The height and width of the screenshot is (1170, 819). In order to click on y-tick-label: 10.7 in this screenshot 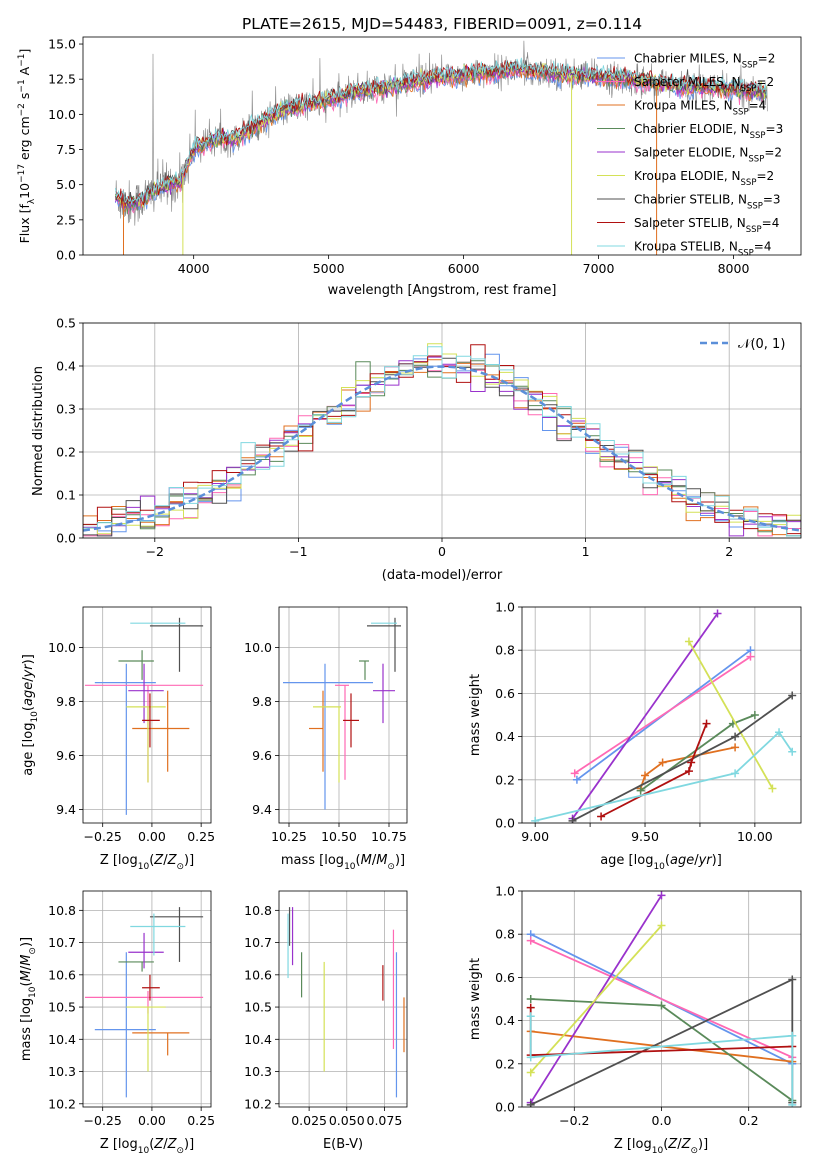, I will do `click(62, 942)`.